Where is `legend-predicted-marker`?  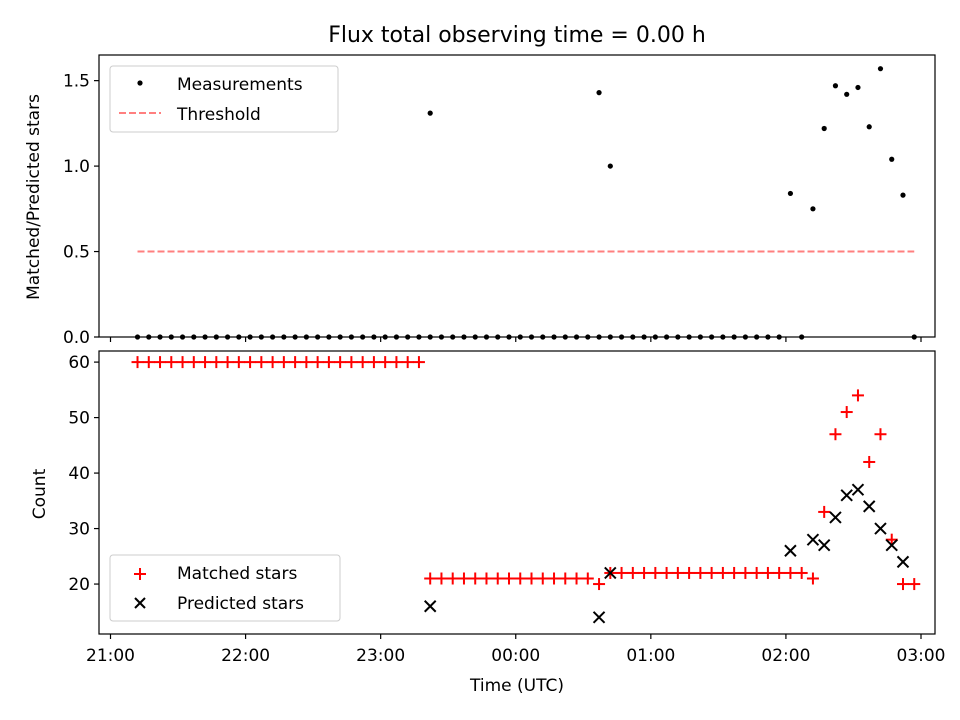 legend-predicted-marker is located at coordinates (140, 603).